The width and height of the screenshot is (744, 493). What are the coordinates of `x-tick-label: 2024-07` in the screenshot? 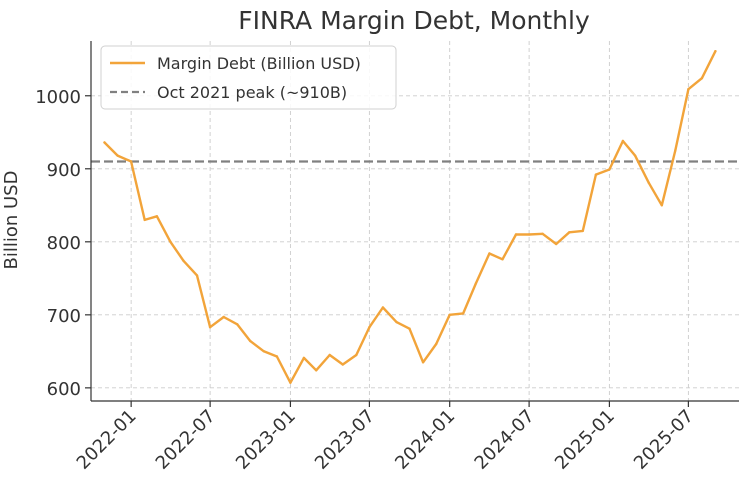 It's located at (505, 440).